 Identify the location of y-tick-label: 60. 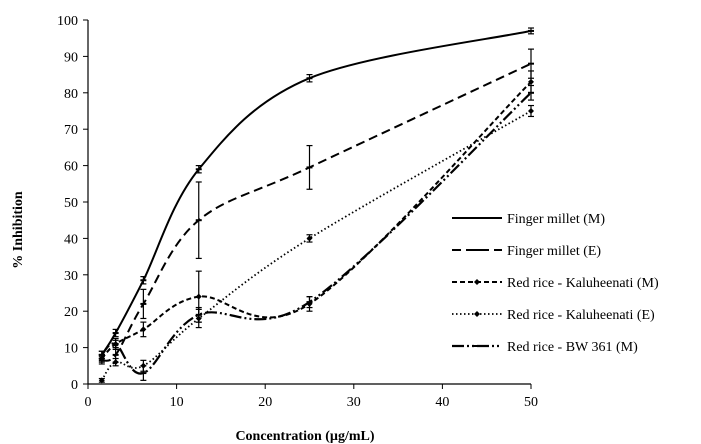
(71, 167).